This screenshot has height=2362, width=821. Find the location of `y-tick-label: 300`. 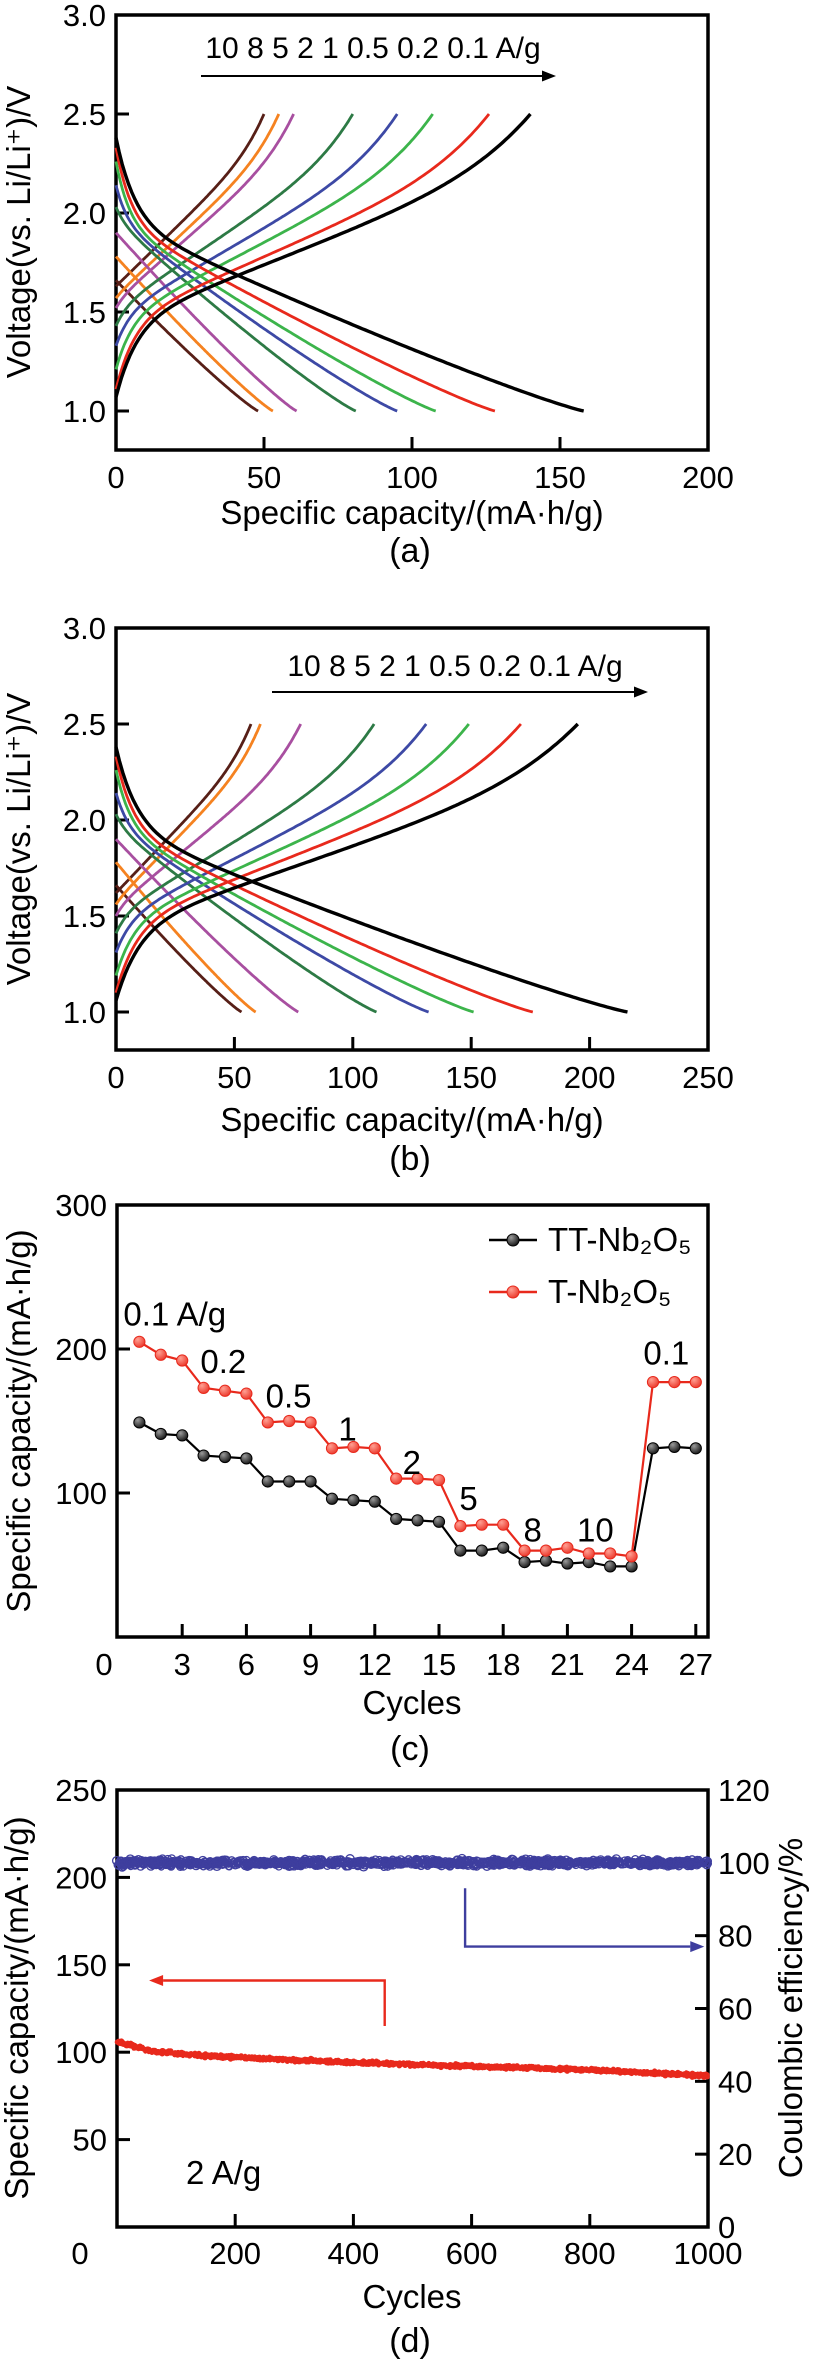

y-tick-label: 300 is located at coordinates (81, 1205).